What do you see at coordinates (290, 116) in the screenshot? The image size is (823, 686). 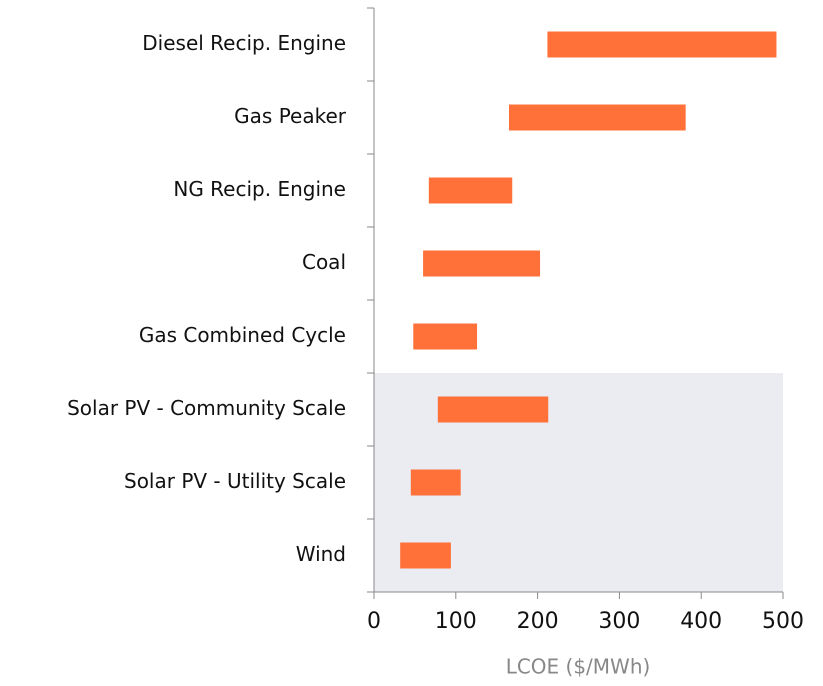 I see `category-label: Gas Peaker` at bounding box center [290, 116].